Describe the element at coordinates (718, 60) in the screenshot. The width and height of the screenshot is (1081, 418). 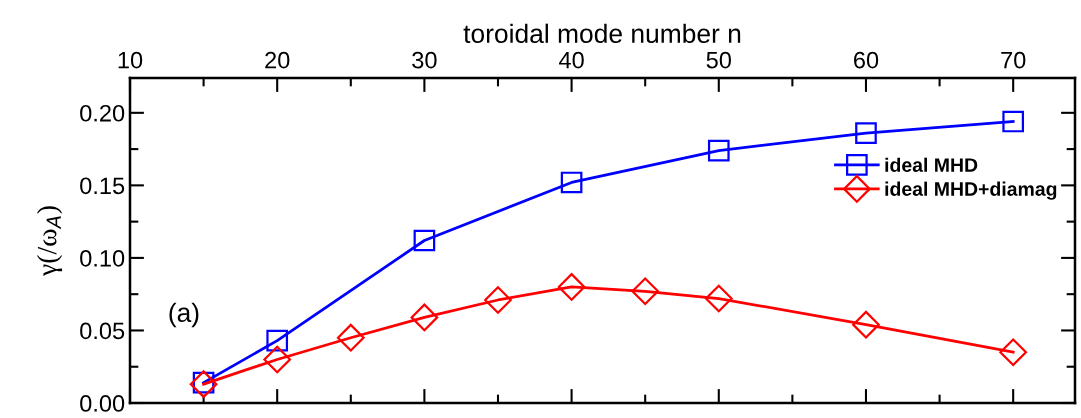
I see `x-tick-label: 50` at that location.